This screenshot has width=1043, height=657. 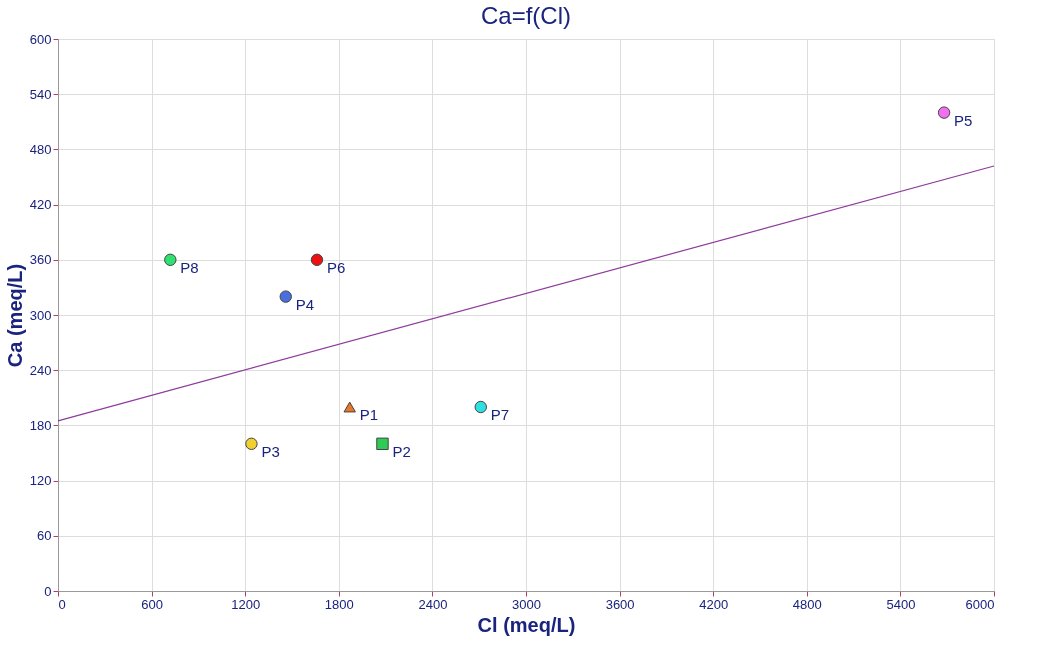 What do you see at coordinates (336, 267) in the screenshot?
I see `series-label: P6` at bounding box center [336, 267].